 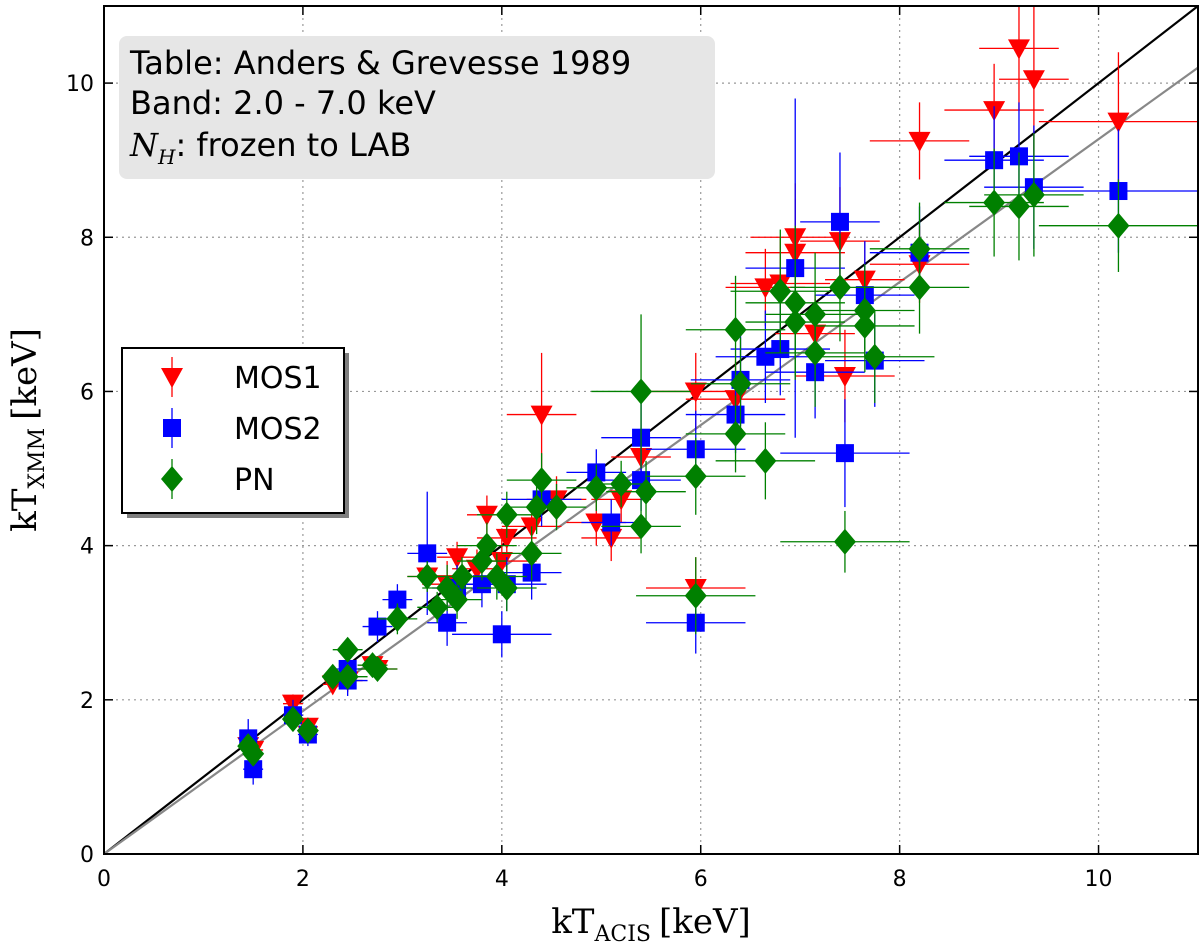 I want to click on annotation-line3: NH: frozen to LAB, so click(x=270, y=147).